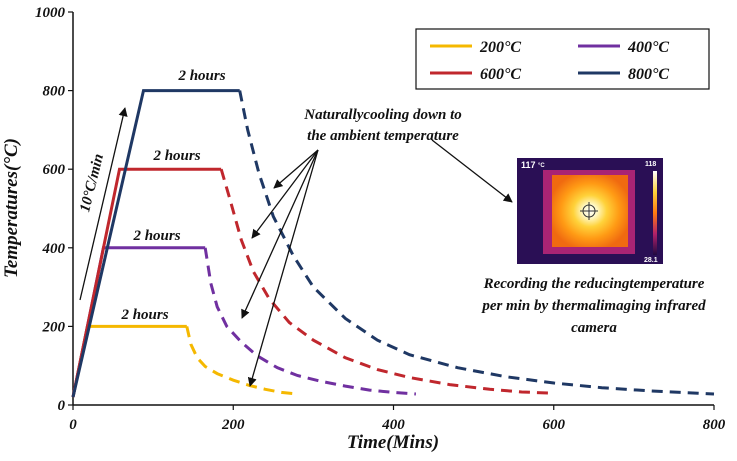 This screenshot has height=461, width=737. What do you see at coordinates (393, 425) in the screenshot?
I see `x-tick-label-2: 400` at bounding box center [393, 425].